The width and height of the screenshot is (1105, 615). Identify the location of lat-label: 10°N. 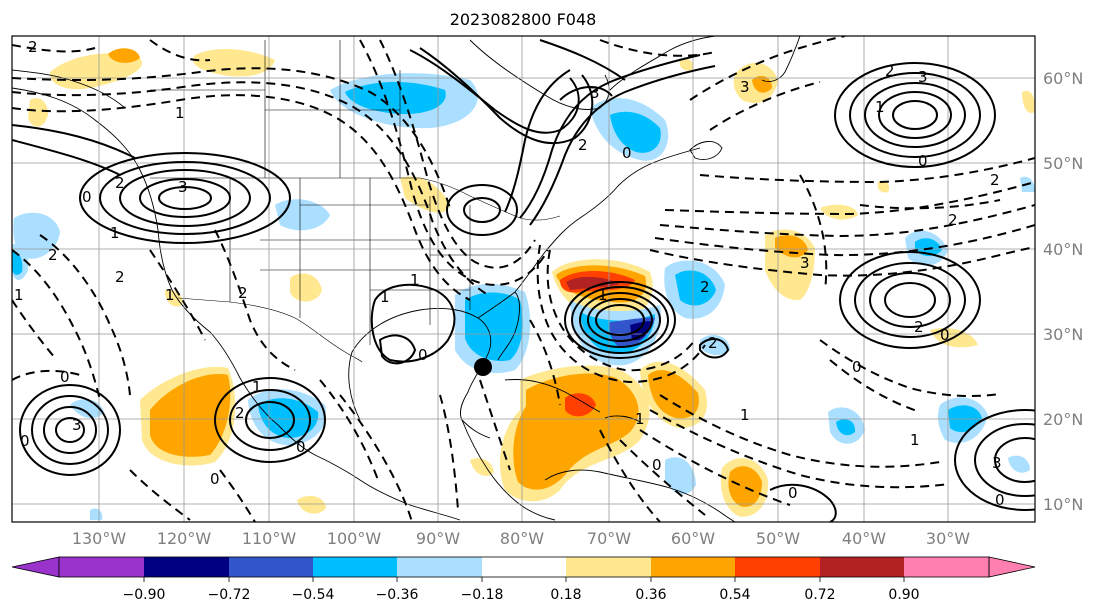
(1063, 504).